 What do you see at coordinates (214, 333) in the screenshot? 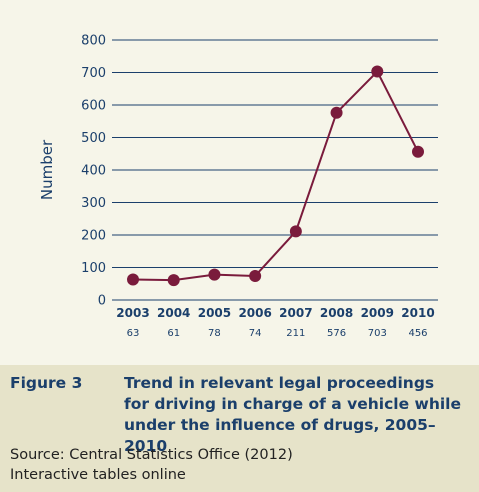
I see `x-value-label: 78` at bounding box center [214, 333].